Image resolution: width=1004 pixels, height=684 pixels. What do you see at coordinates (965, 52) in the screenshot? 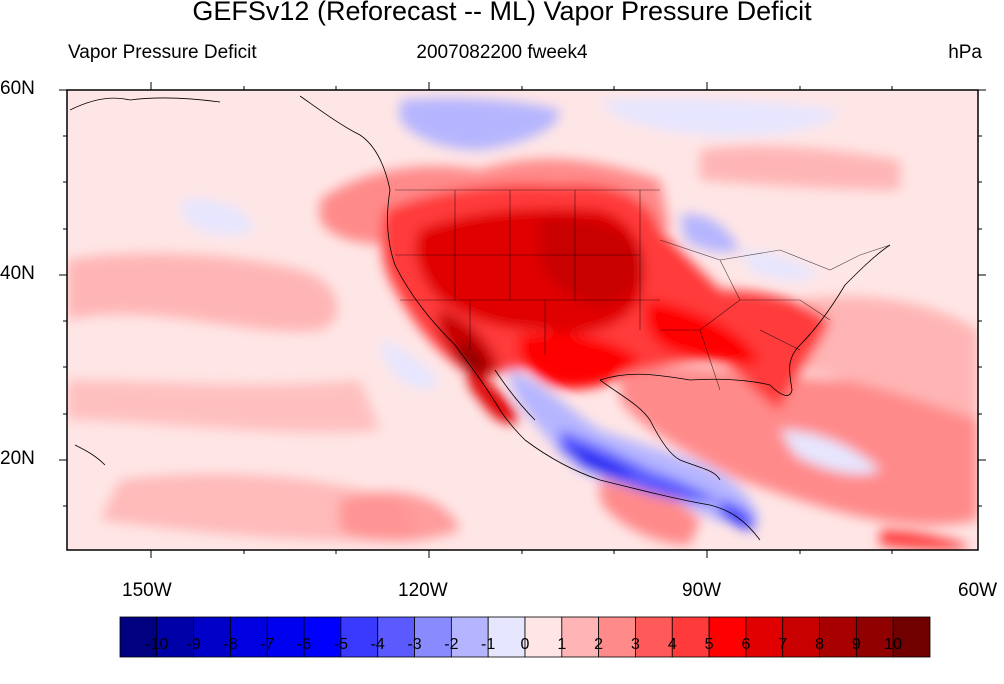
I see `units-label: hPa` at bounding box center [965, 52].